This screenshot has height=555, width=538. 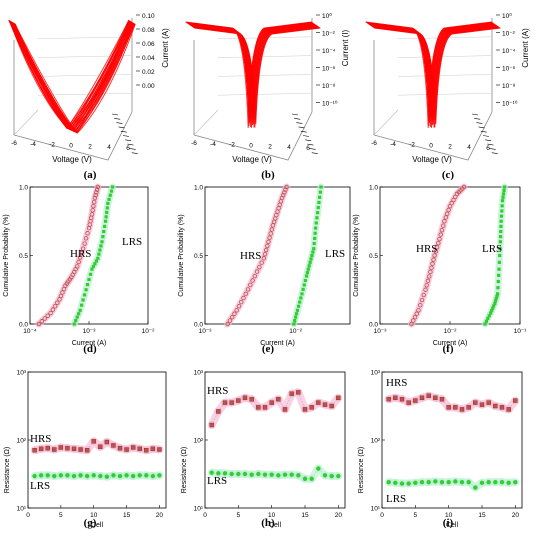 I want to click on z-tick-label: 0.10, so click(x=148, y=16).